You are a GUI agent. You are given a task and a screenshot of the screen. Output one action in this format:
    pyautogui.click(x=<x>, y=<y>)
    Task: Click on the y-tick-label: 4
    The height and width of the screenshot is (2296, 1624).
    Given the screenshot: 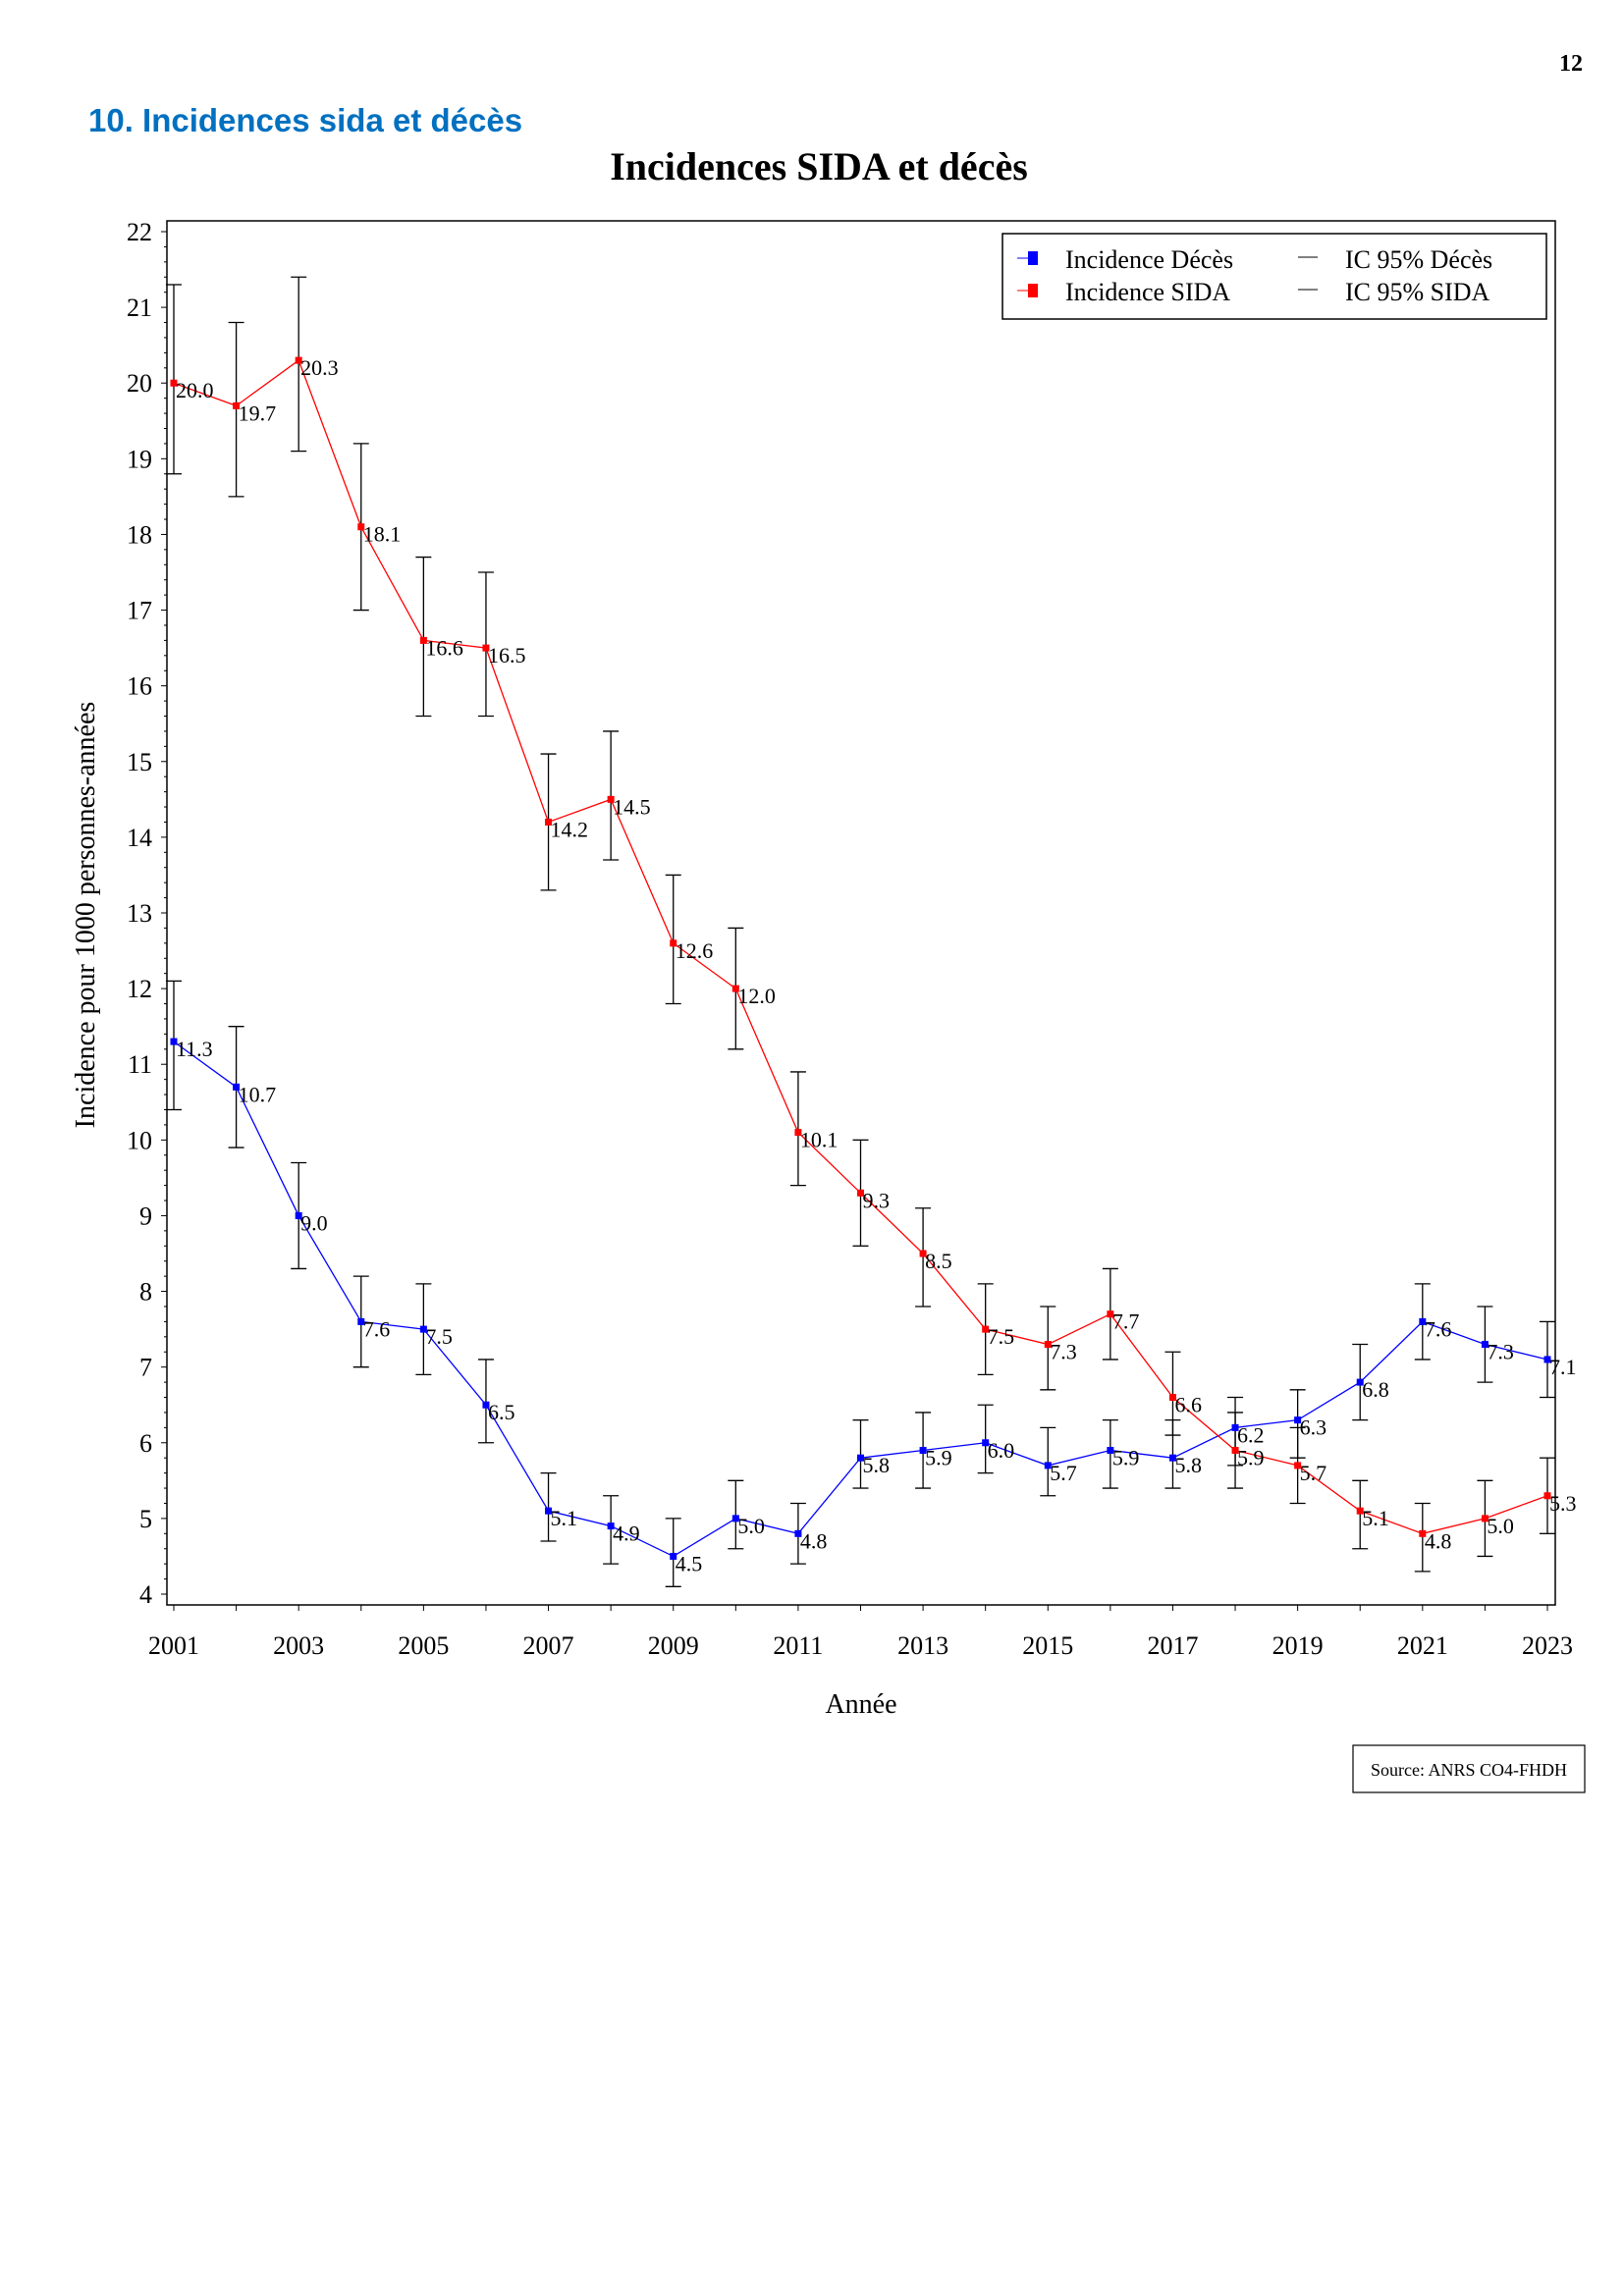 What is the action you would take?
    pyautogui.click(x=145, y=1595)
    